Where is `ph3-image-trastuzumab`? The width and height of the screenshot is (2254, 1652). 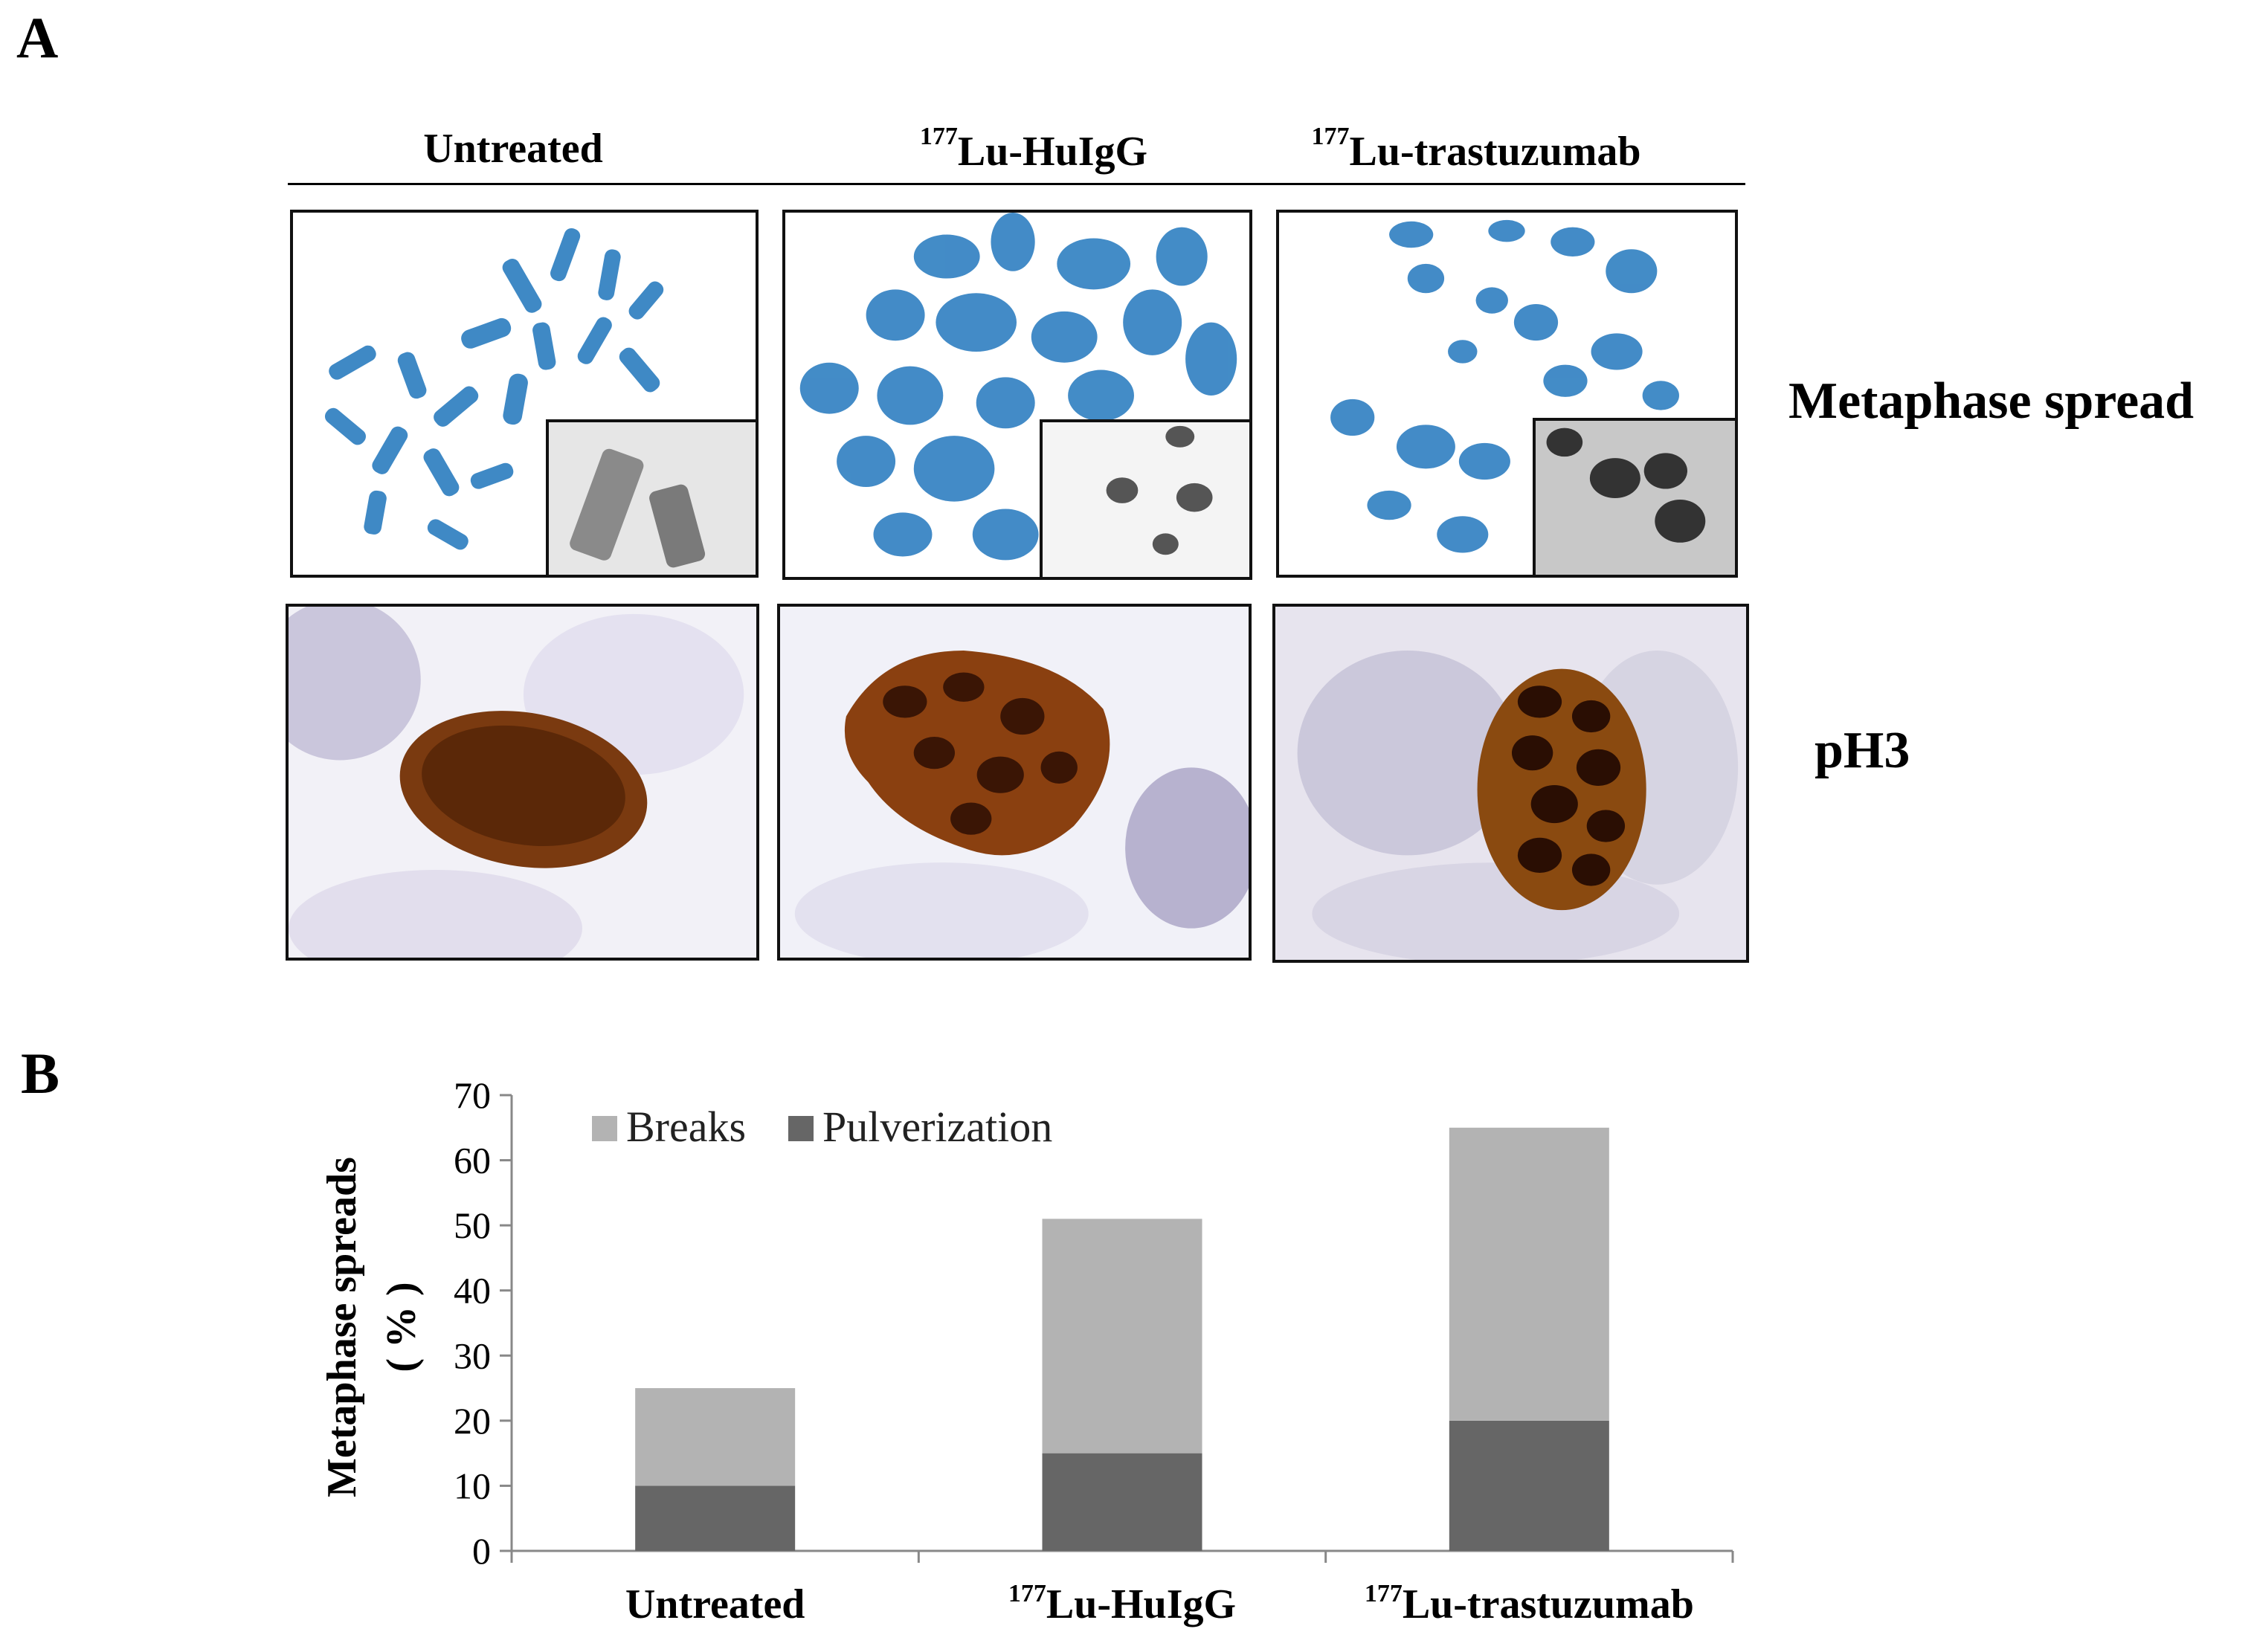 ph3-image-trastuzumab is located at coordinates (1510, 783).